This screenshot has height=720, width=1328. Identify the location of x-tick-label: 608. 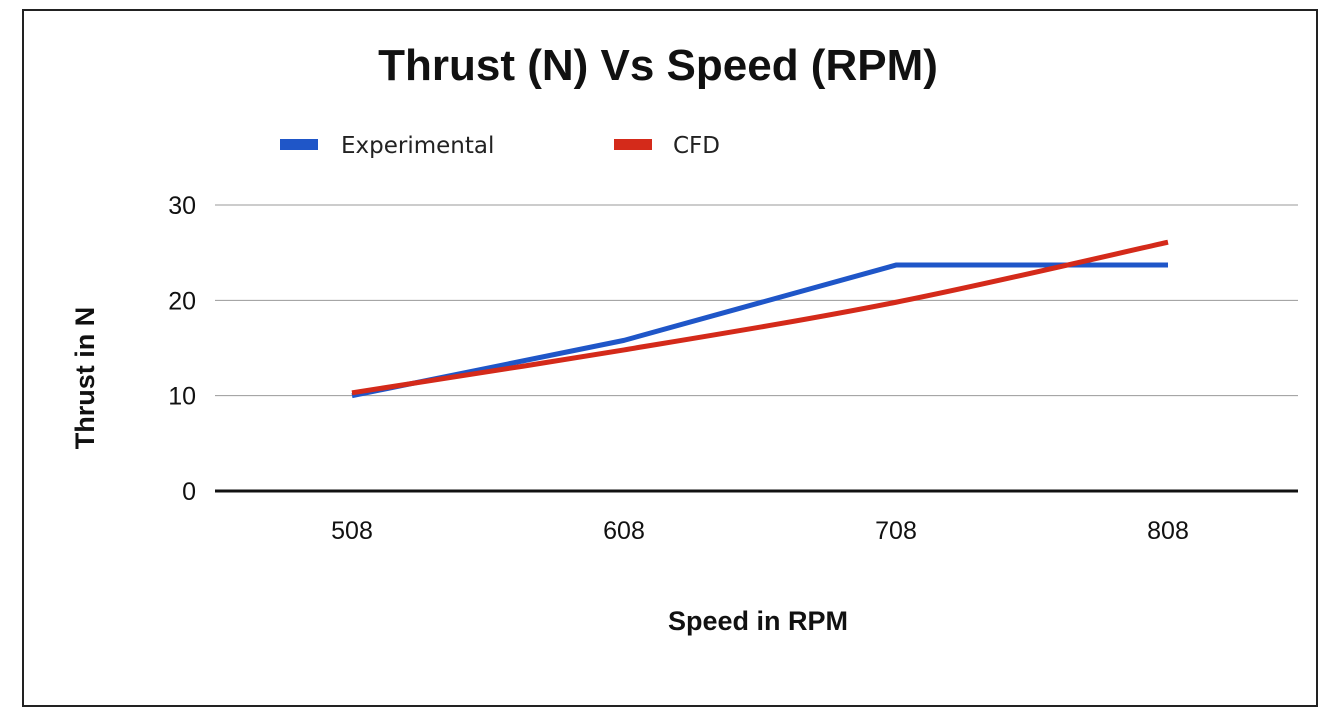
(624, 531).